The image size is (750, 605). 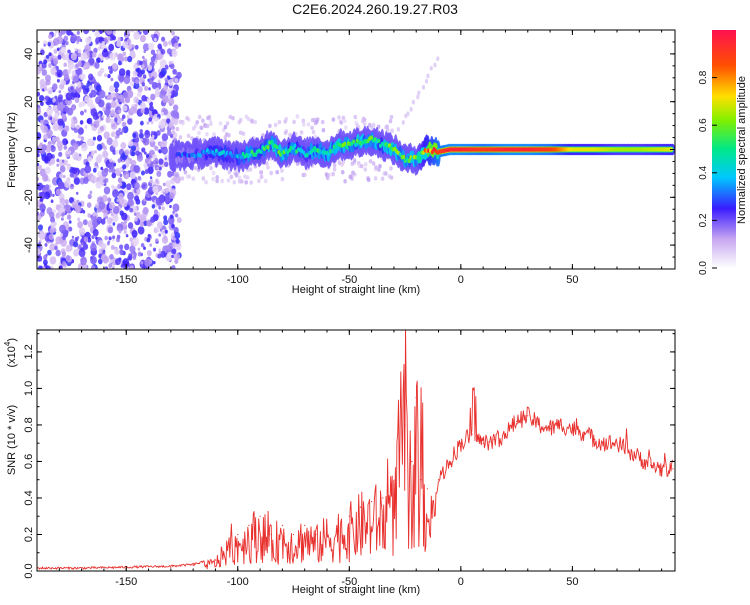 I want to click on colorbar-tick-label: 0.6, so click(x=703, y=125).